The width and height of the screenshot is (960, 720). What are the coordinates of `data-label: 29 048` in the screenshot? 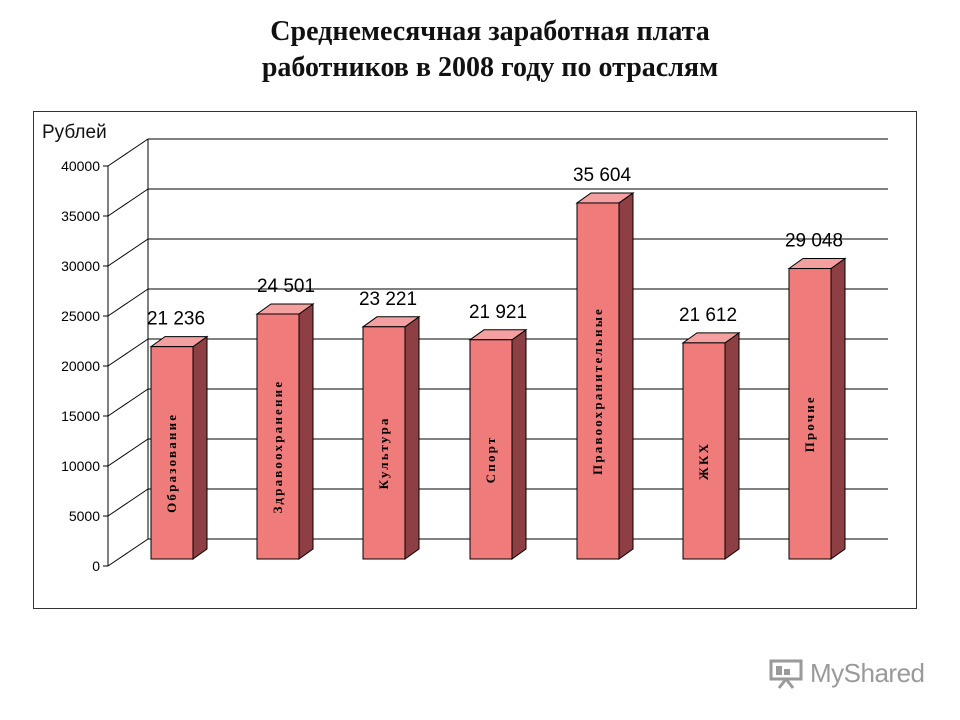 It's located at (814, 241).